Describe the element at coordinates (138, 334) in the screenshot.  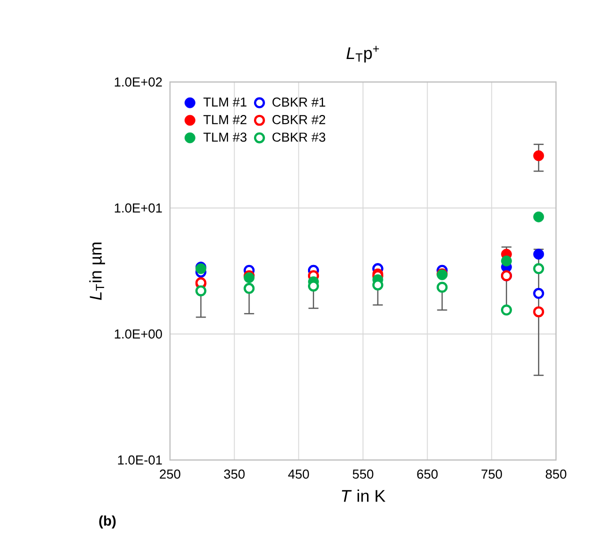
I see `y-tick-label: 1.0E+00` at that location.